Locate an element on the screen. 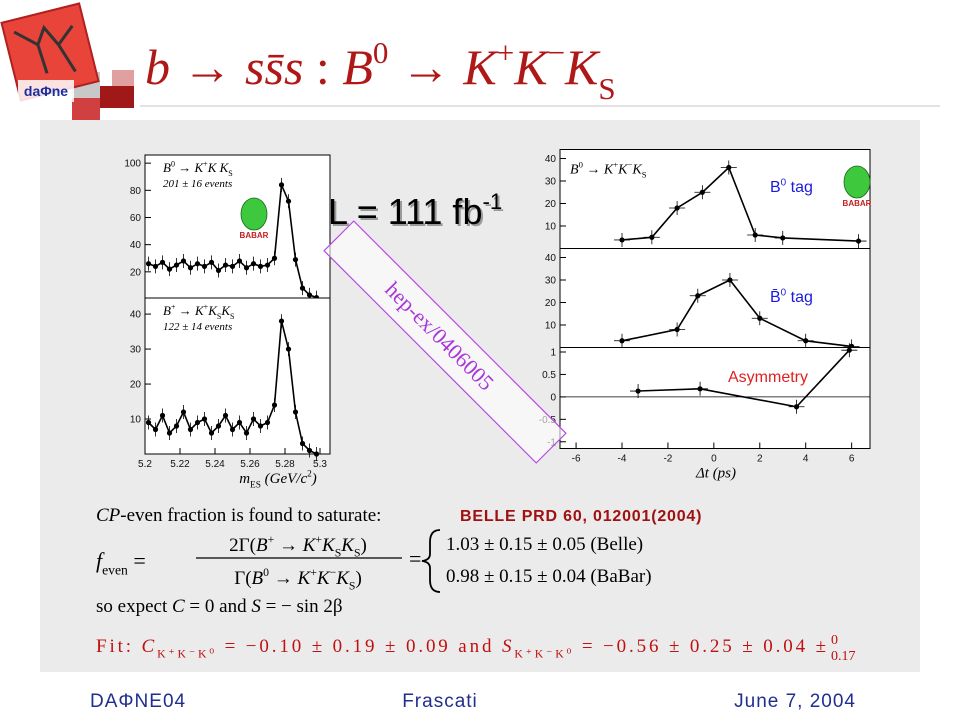  plot-tag: B0 tag is located at coordinates (791, 186).